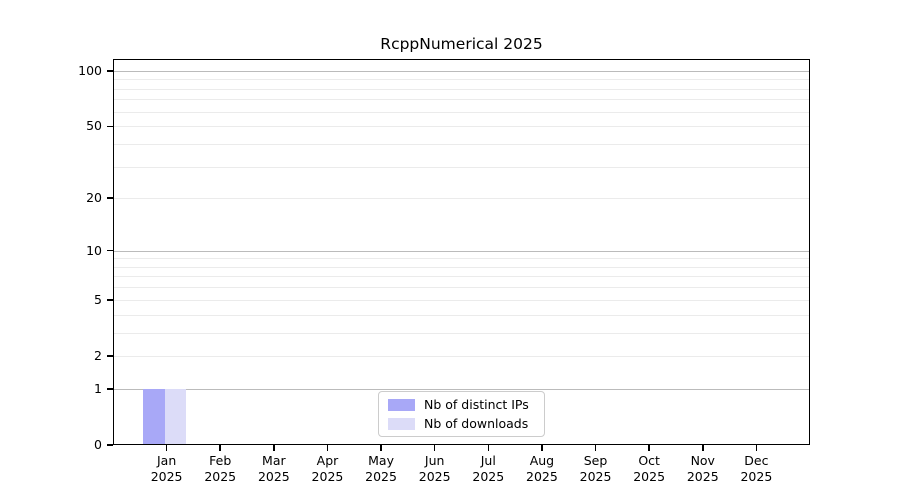 This screenshot has width=900, height=500. Describe the element at coordinates (488, 460) in the screenshot. I see `x-tick-month: Jul` at that location.